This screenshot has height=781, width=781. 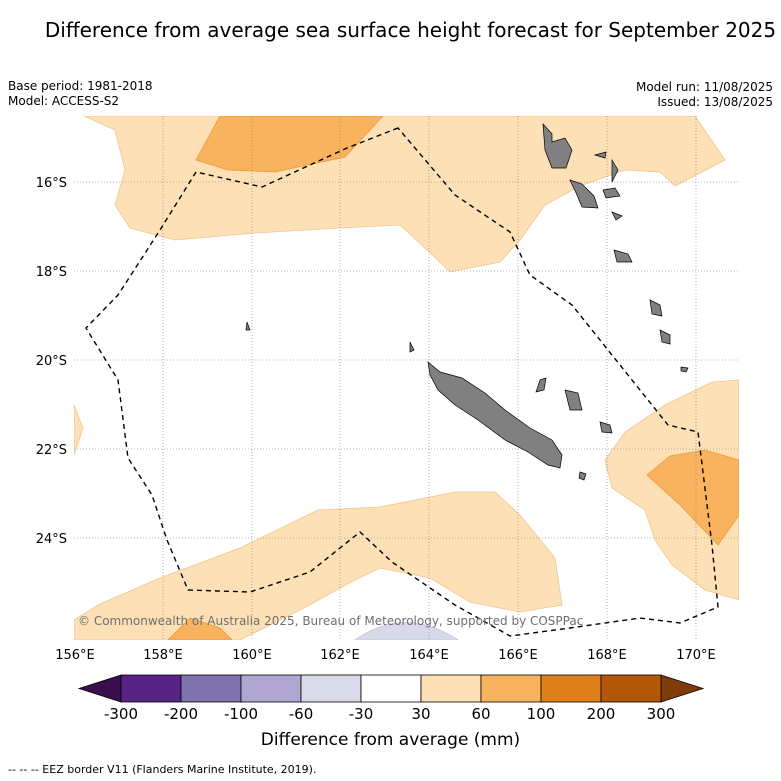 What do you see at coordinates (420, 714) in the screenshot?
I see `colorbar-tick-label: 30` at bounding box center [420, 714].